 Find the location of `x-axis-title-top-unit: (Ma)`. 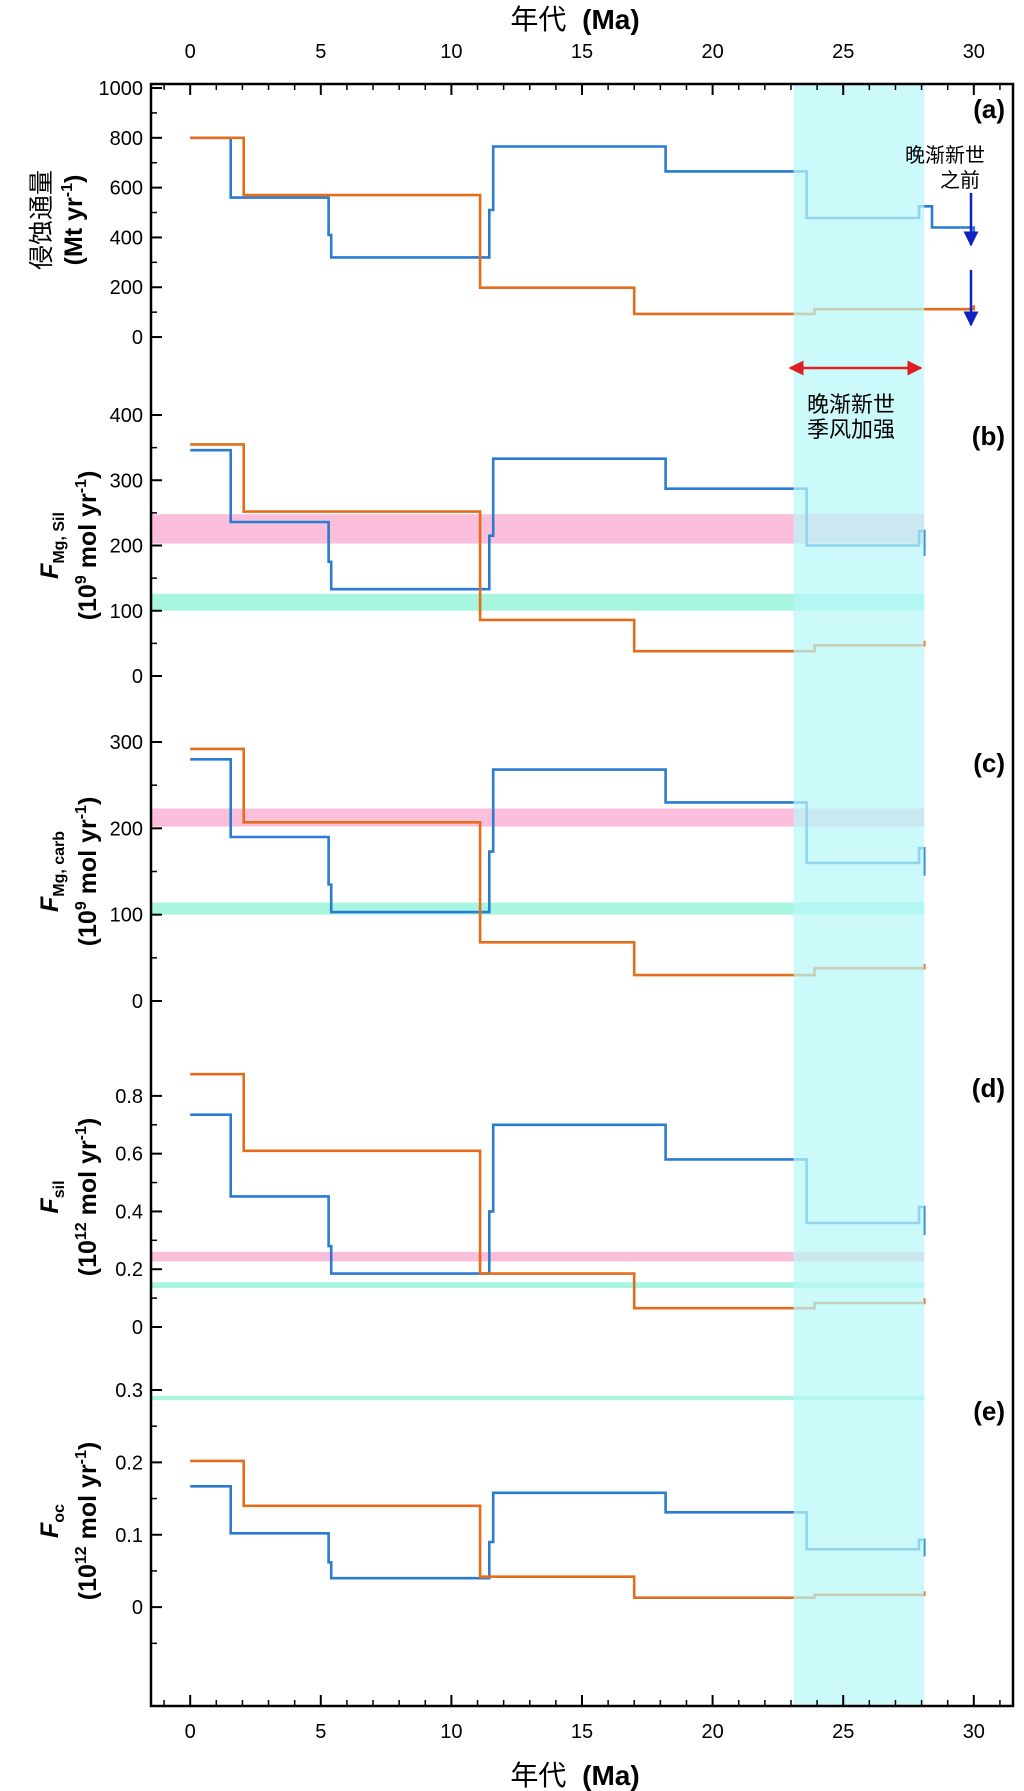

x-axis-title-top-unit: (Ma) is located at coordinates (611, 19).